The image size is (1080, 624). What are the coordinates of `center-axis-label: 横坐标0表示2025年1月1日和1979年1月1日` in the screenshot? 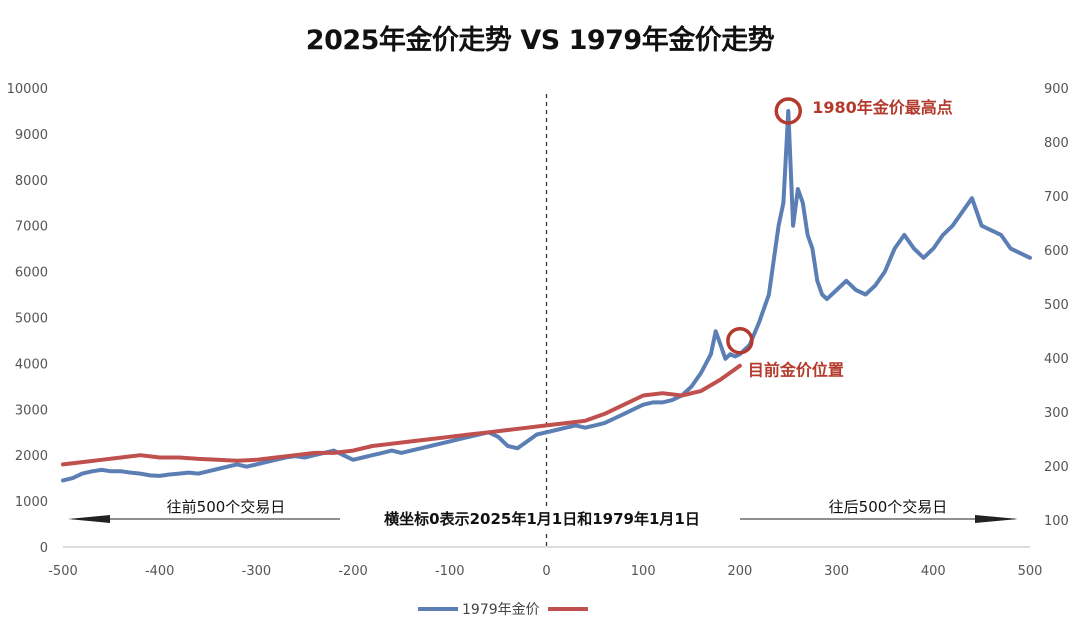 It's located at (542, 519).